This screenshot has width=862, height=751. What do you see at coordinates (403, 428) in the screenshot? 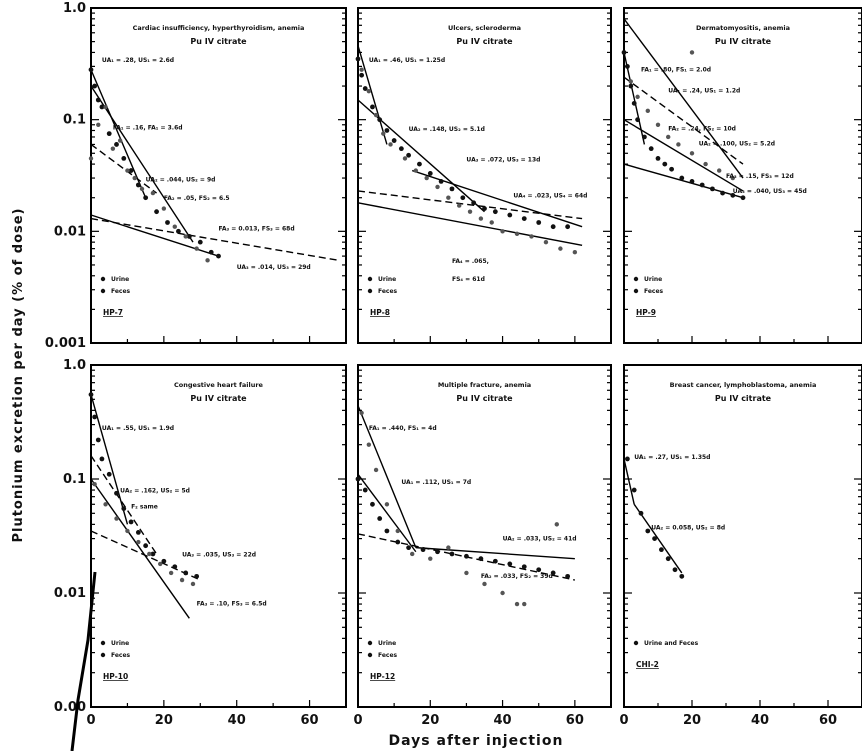
I see `fit-annotation: FA₁ = .440, FS₁ = 4d` at bounding box center [403, 428].